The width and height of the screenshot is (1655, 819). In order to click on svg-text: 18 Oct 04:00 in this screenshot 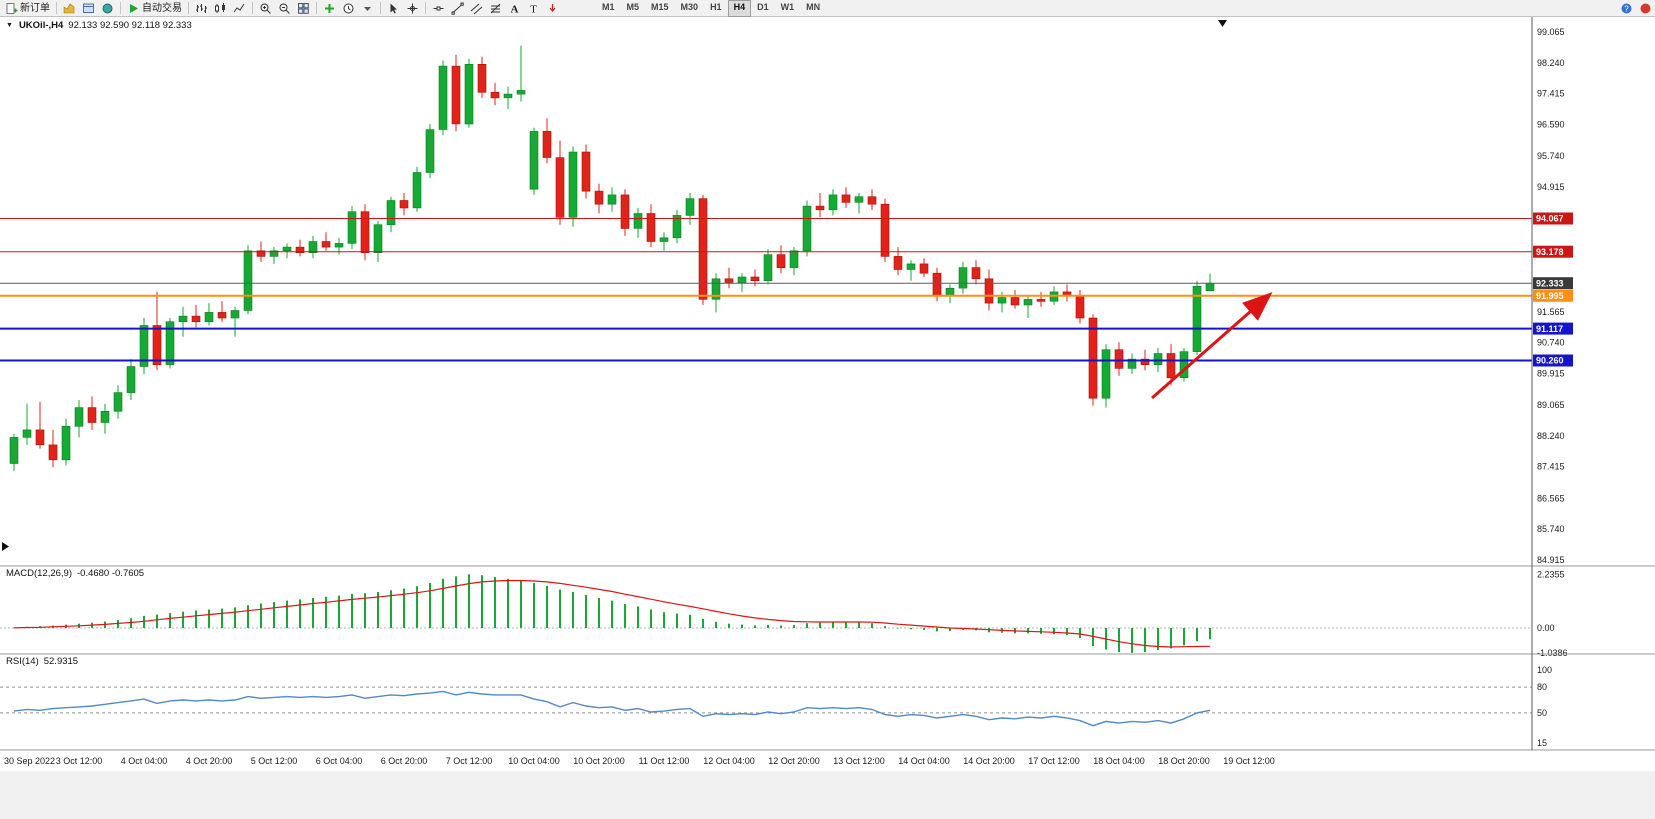, I will do `click(1119, 761)`.